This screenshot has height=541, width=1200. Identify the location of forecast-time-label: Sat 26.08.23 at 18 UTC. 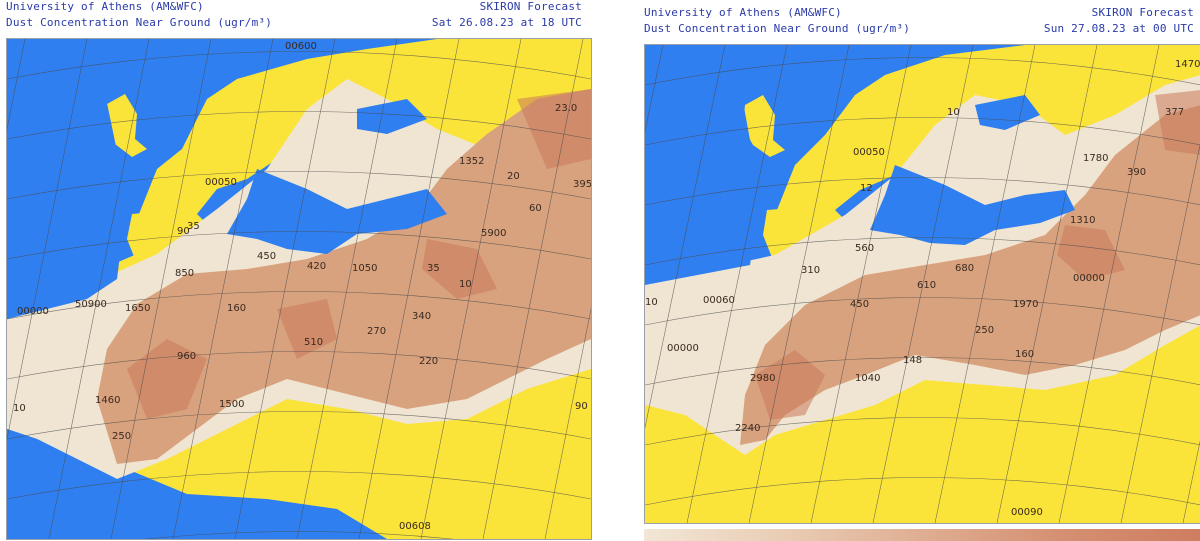
(506, 22).